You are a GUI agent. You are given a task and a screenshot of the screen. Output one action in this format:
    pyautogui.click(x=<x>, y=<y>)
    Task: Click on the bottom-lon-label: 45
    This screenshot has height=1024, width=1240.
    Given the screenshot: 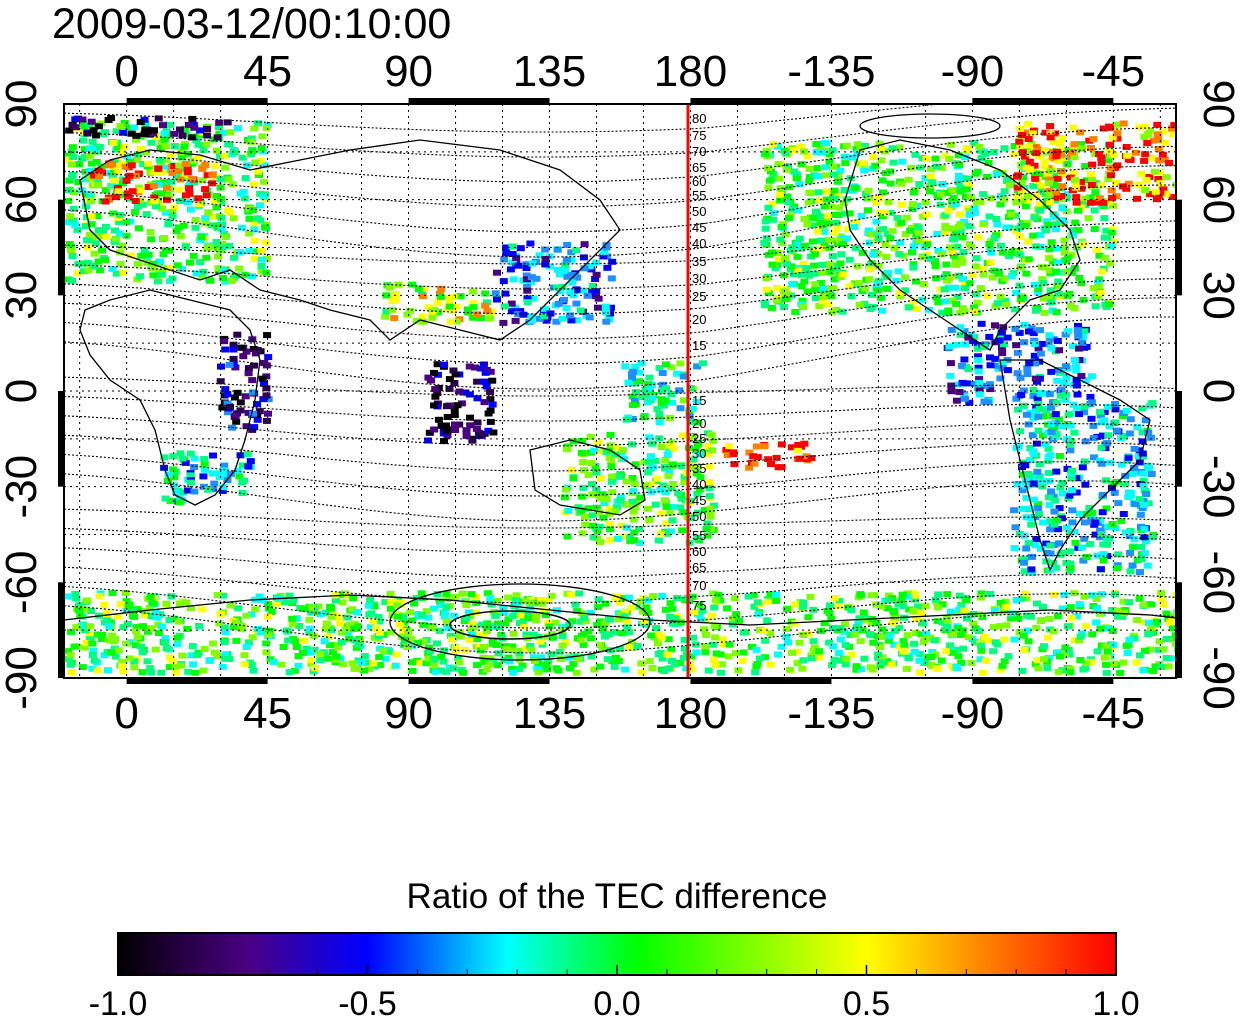 What is the action you would take?
    pyautogui.click(x=267, y=713)
    